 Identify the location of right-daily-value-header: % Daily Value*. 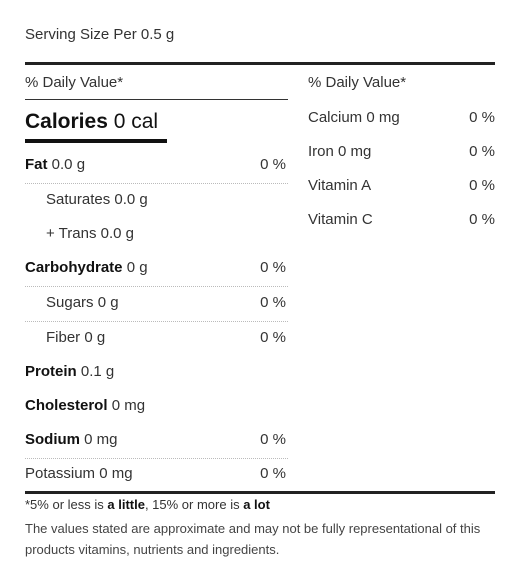
(357, 82).